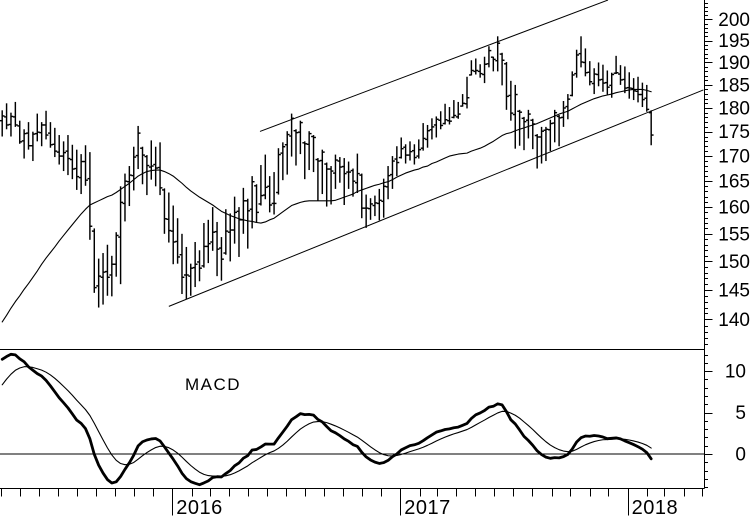 The image size is (752, 523). What do you see at coordinates (734, 63) in the screenshot?
I see `price-axis-label: 190` at bounding box center [734, 63].